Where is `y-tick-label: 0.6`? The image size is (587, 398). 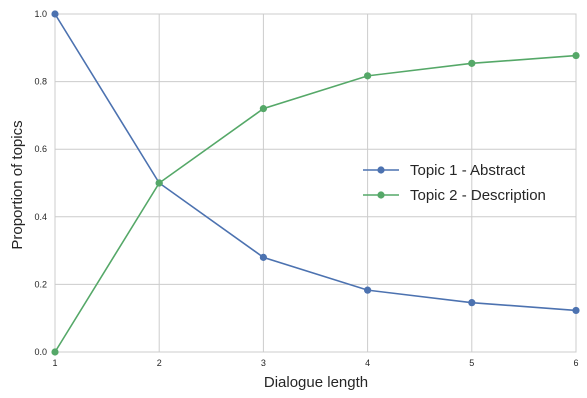 y-tick-label: 0.6 is located at coordinates (40, 149).